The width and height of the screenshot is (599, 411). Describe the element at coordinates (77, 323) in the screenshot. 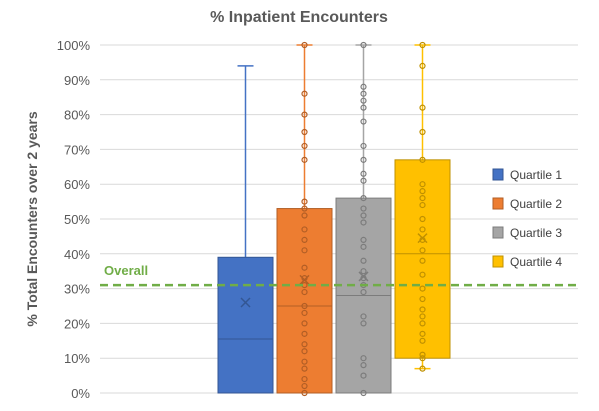

I see `y-tick-label: 20%` at that location.